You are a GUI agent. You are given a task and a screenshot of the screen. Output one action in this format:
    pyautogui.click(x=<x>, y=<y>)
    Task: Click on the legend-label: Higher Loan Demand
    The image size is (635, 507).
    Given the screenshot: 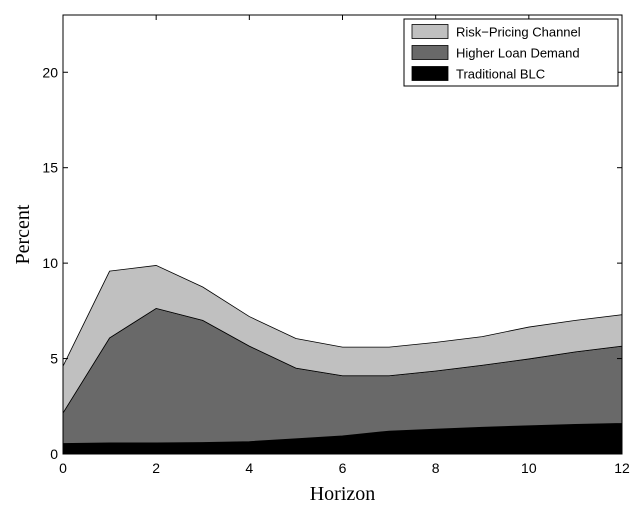 What is the action you would take?
    pyautogui.click(x=518, y=53)
    